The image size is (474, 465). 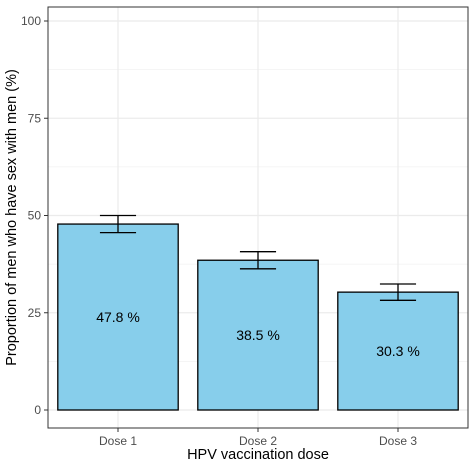 I want to click on data-labels: 47.8 % 38.5 % 30.3 %, so click(x=258, y=334).